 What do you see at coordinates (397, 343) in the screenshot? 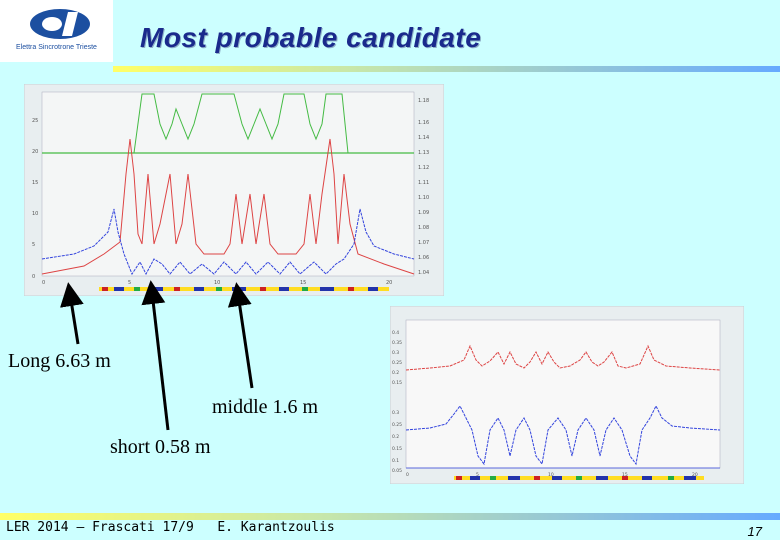
I see `top-tick: 0.35` at bounding box center [397, 343].